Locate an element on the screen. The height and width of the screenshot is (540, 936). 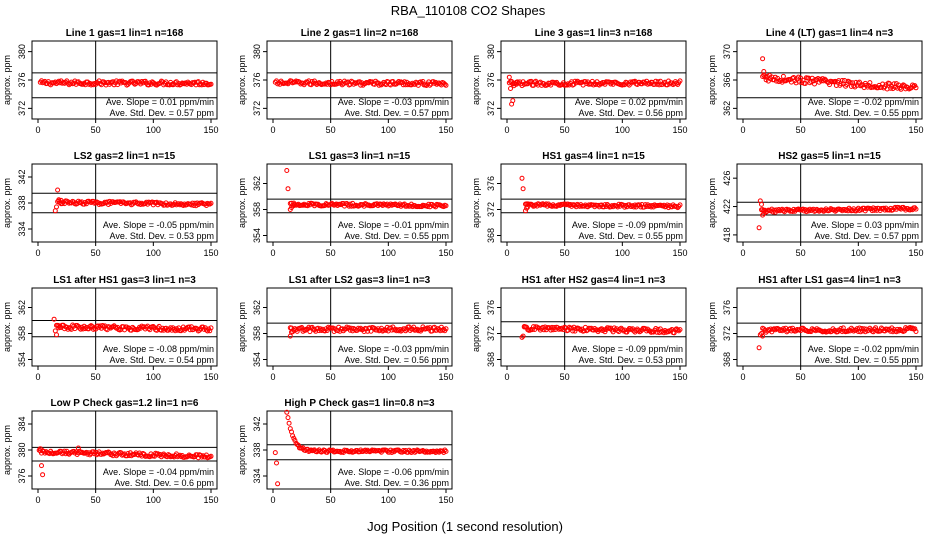
stddev-annotation: Ave. Std. Dev. = 0.57 ppm is located at coordinates (162, 113).